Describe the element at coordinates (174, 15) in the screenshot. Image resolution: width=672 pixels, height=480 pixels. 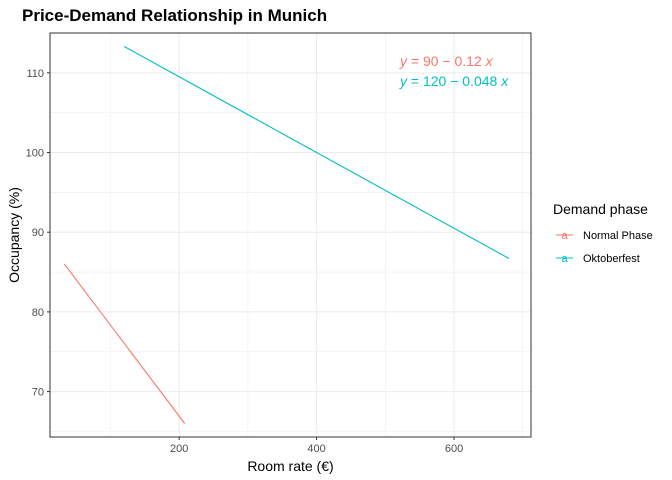
I see `chart-title: Price-Demand Relationship in Munich` at that location.